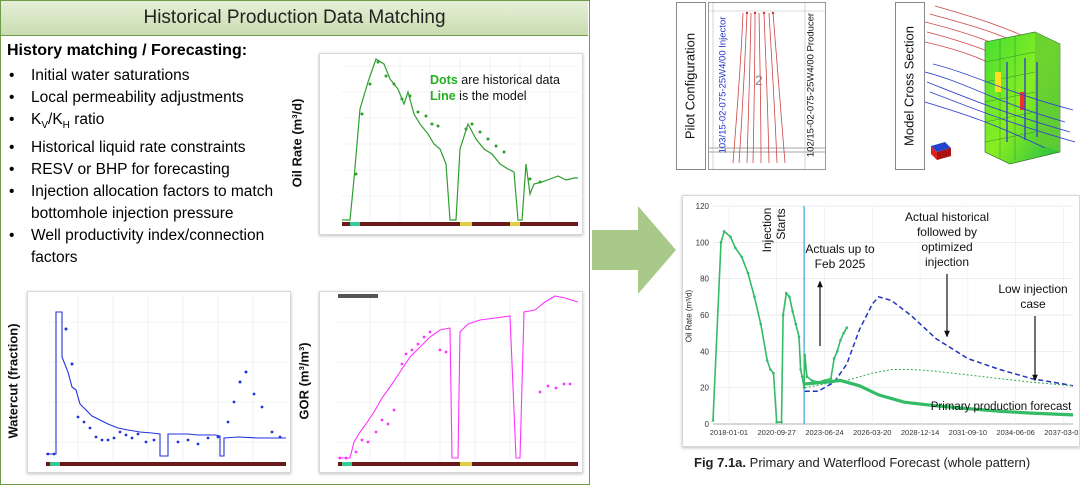 This screenshot has height=489, width=1080. I want to click on annotation-arrows, so click(927, 328).